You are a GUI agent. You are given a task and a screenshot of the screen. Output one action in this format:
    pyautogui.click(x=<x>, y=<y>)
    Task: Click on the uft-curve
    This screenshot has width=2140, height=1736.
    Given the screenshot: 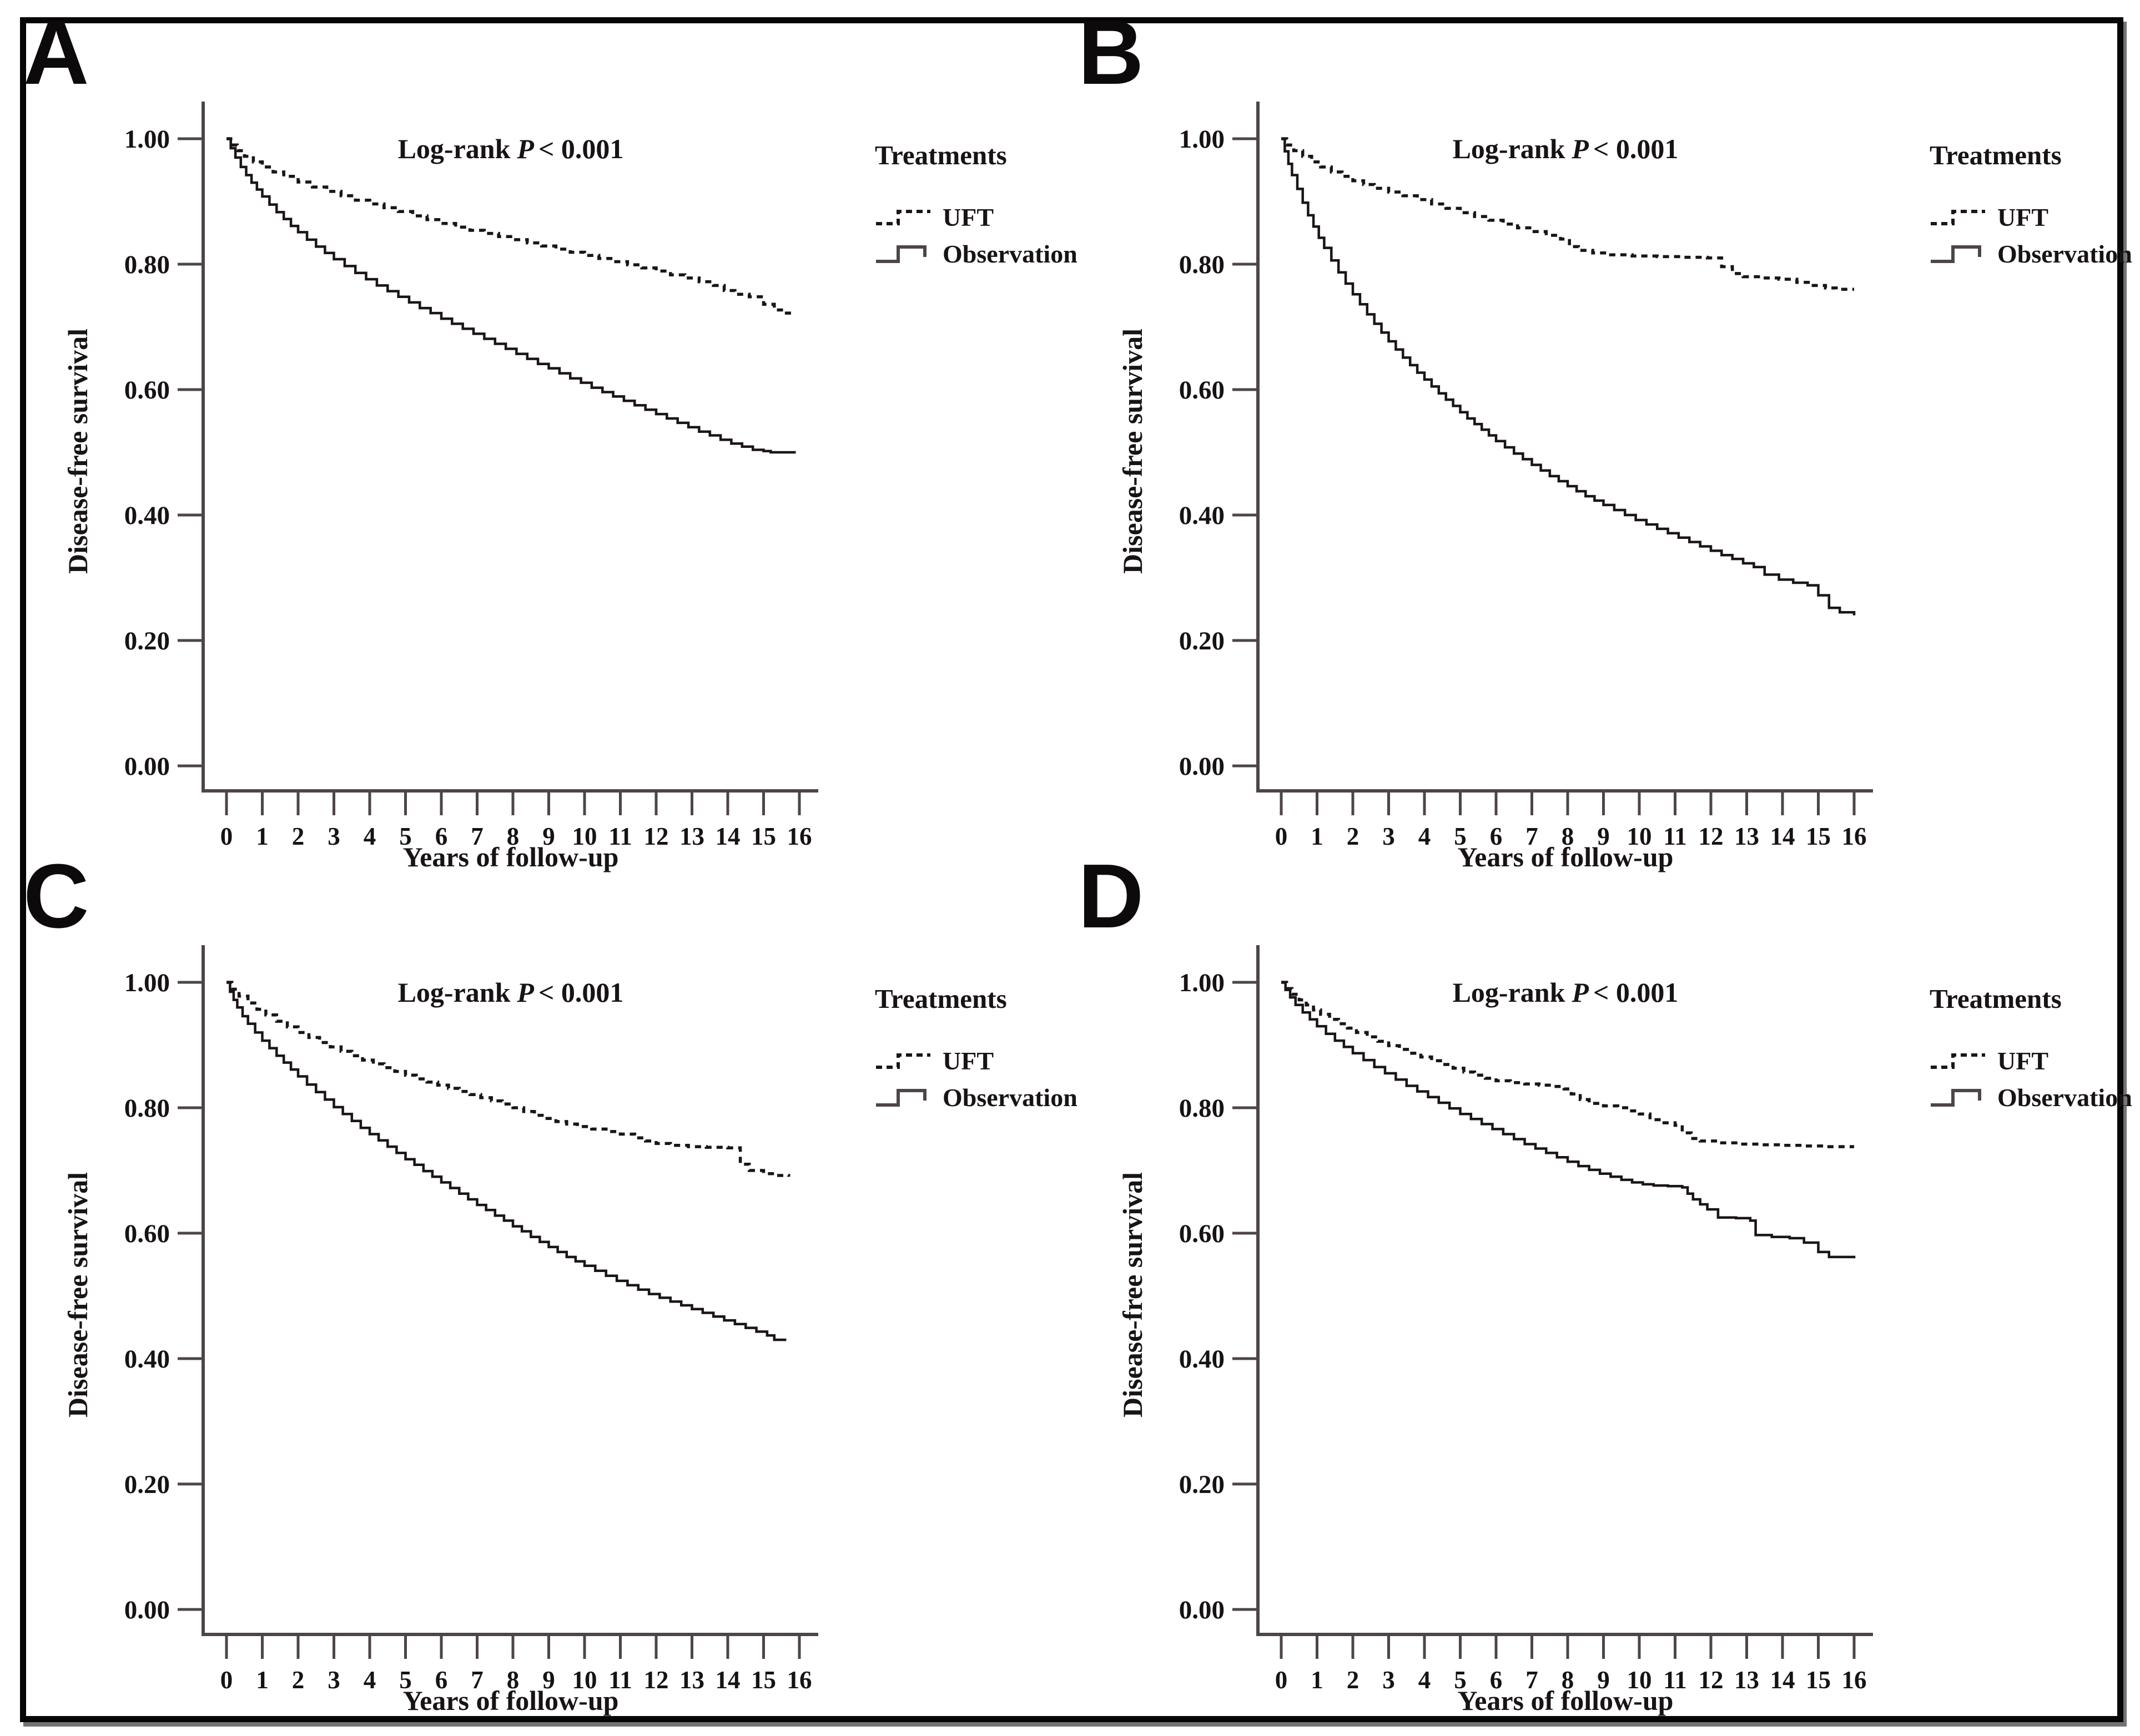 What is the action you would take?
    pyautogui.click(x=508, y=1079)
    